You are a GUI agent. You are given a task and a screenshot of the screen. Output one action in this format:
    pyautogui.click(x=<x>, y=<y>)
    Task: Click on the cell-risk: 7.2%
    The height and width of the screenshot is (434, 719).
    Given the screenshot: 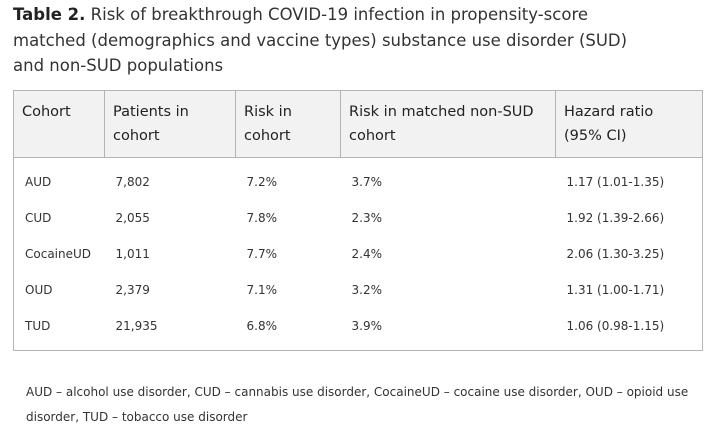 What is the action you would take?
    pyautogui.click(x=262, y=182)
    